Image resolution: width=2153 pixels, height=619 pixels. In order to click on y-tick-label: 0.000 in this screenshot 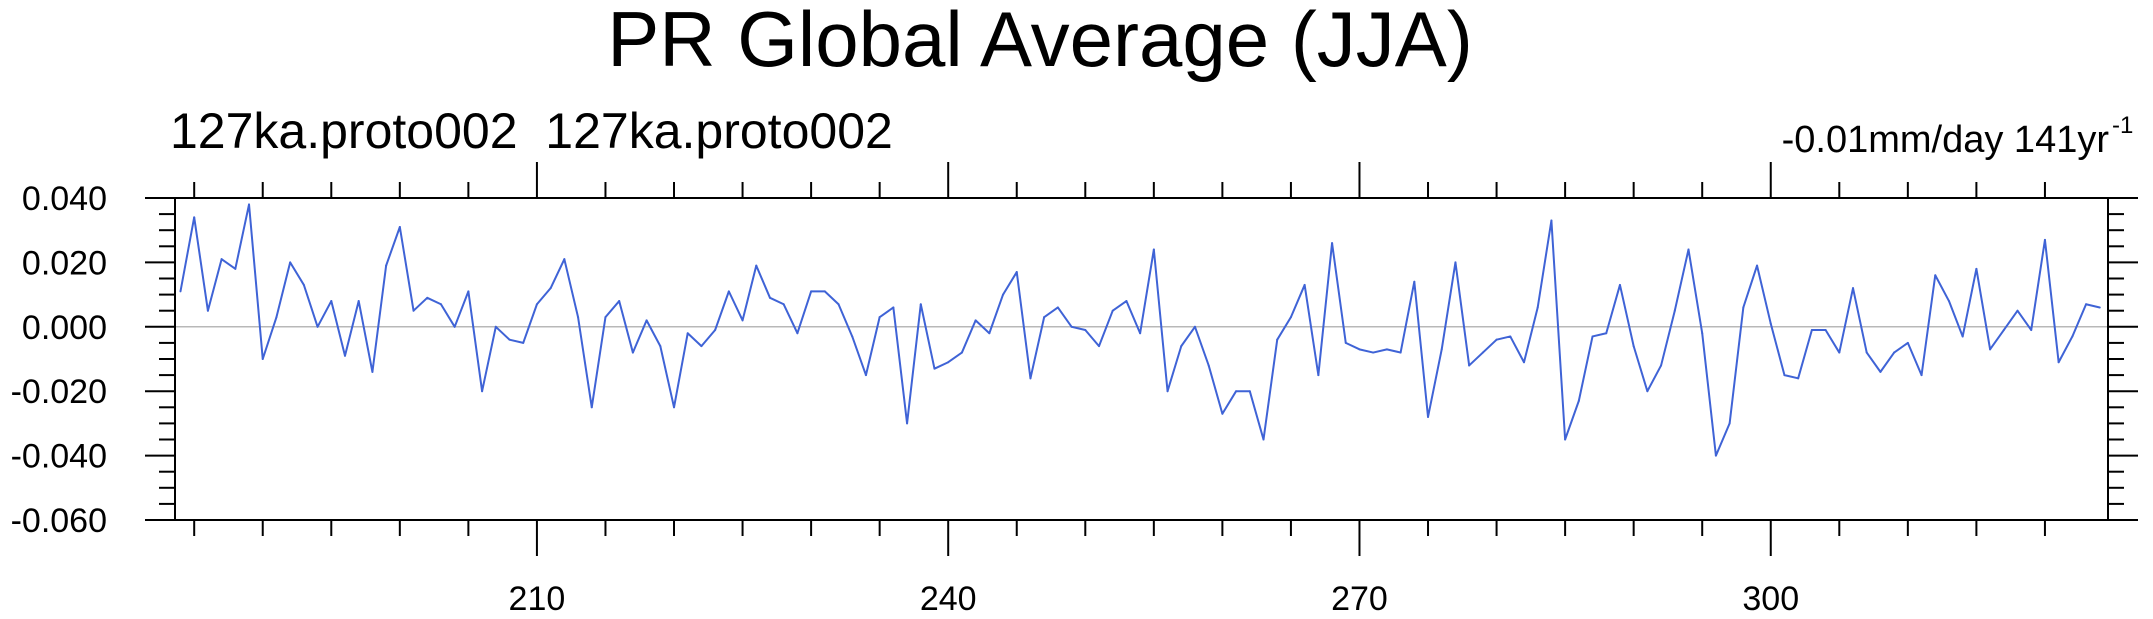, I will do `click(64, 328)`.